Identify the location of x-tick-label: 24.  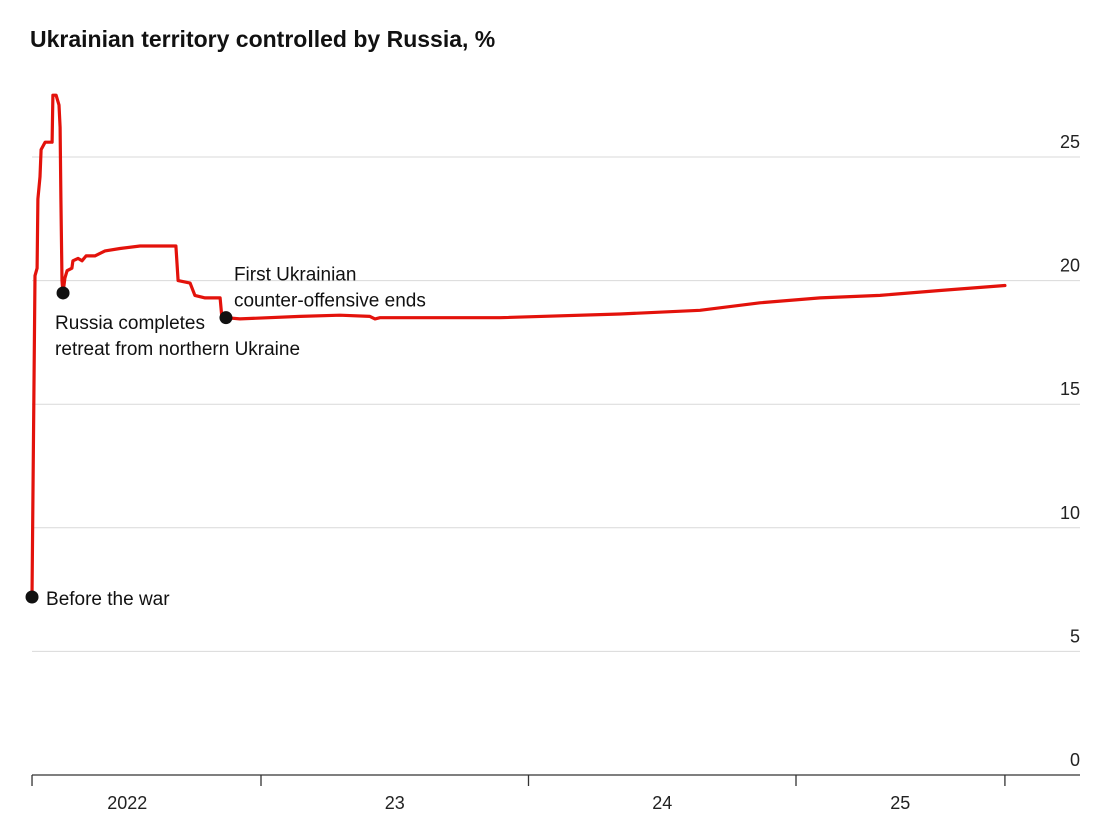
(662, 803).